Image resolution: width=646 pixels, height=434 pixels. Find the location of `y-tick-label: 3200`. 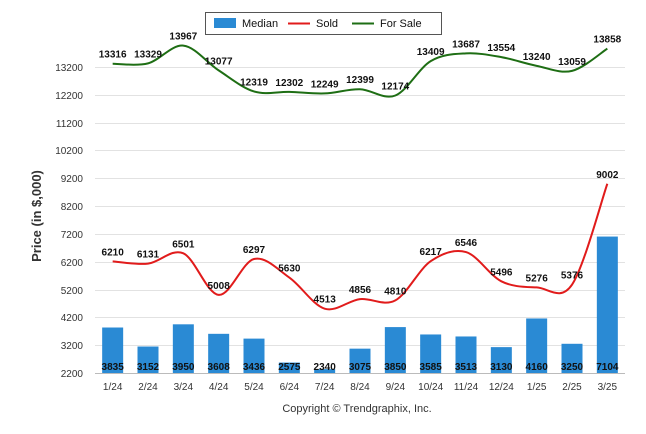

y-tick-label: 3200 is located at coordinates (72, 346).